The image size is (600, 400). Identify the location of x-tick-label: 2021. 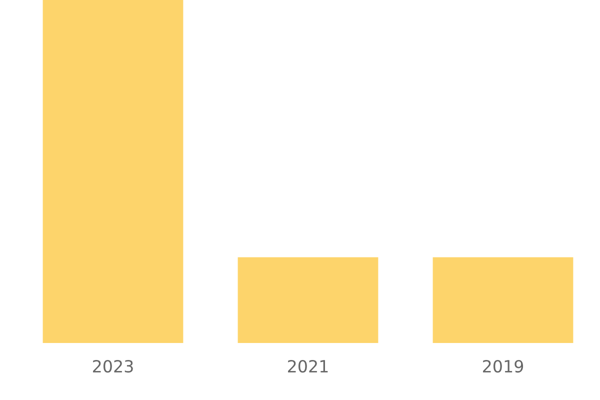
(308, 366).